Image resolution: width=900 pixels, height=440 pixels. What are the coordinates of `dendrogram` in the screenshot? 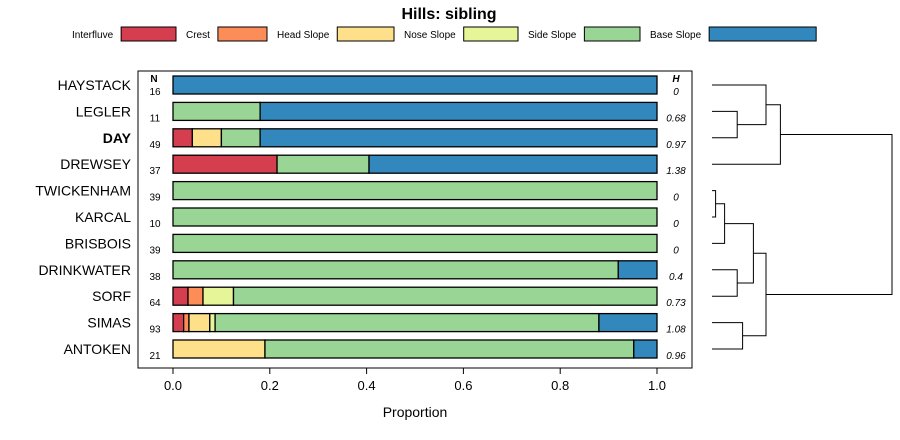 It's located at (802, 217).